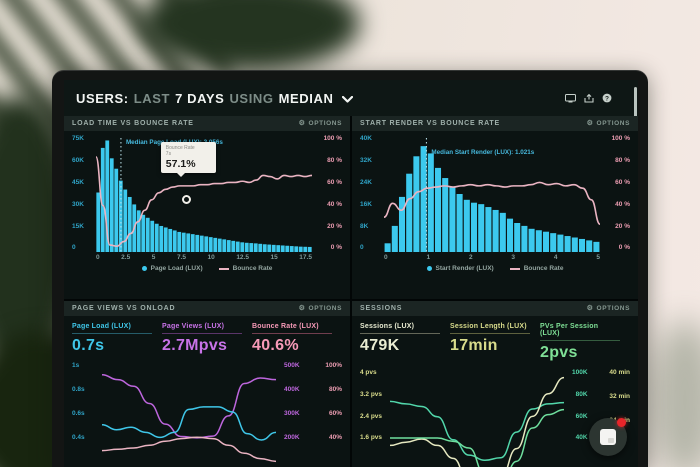 The image size is (700, 467). Describe the element at coordinates (102, 98) in the screenshot. I see `header-users-label: USERS:` at that location.